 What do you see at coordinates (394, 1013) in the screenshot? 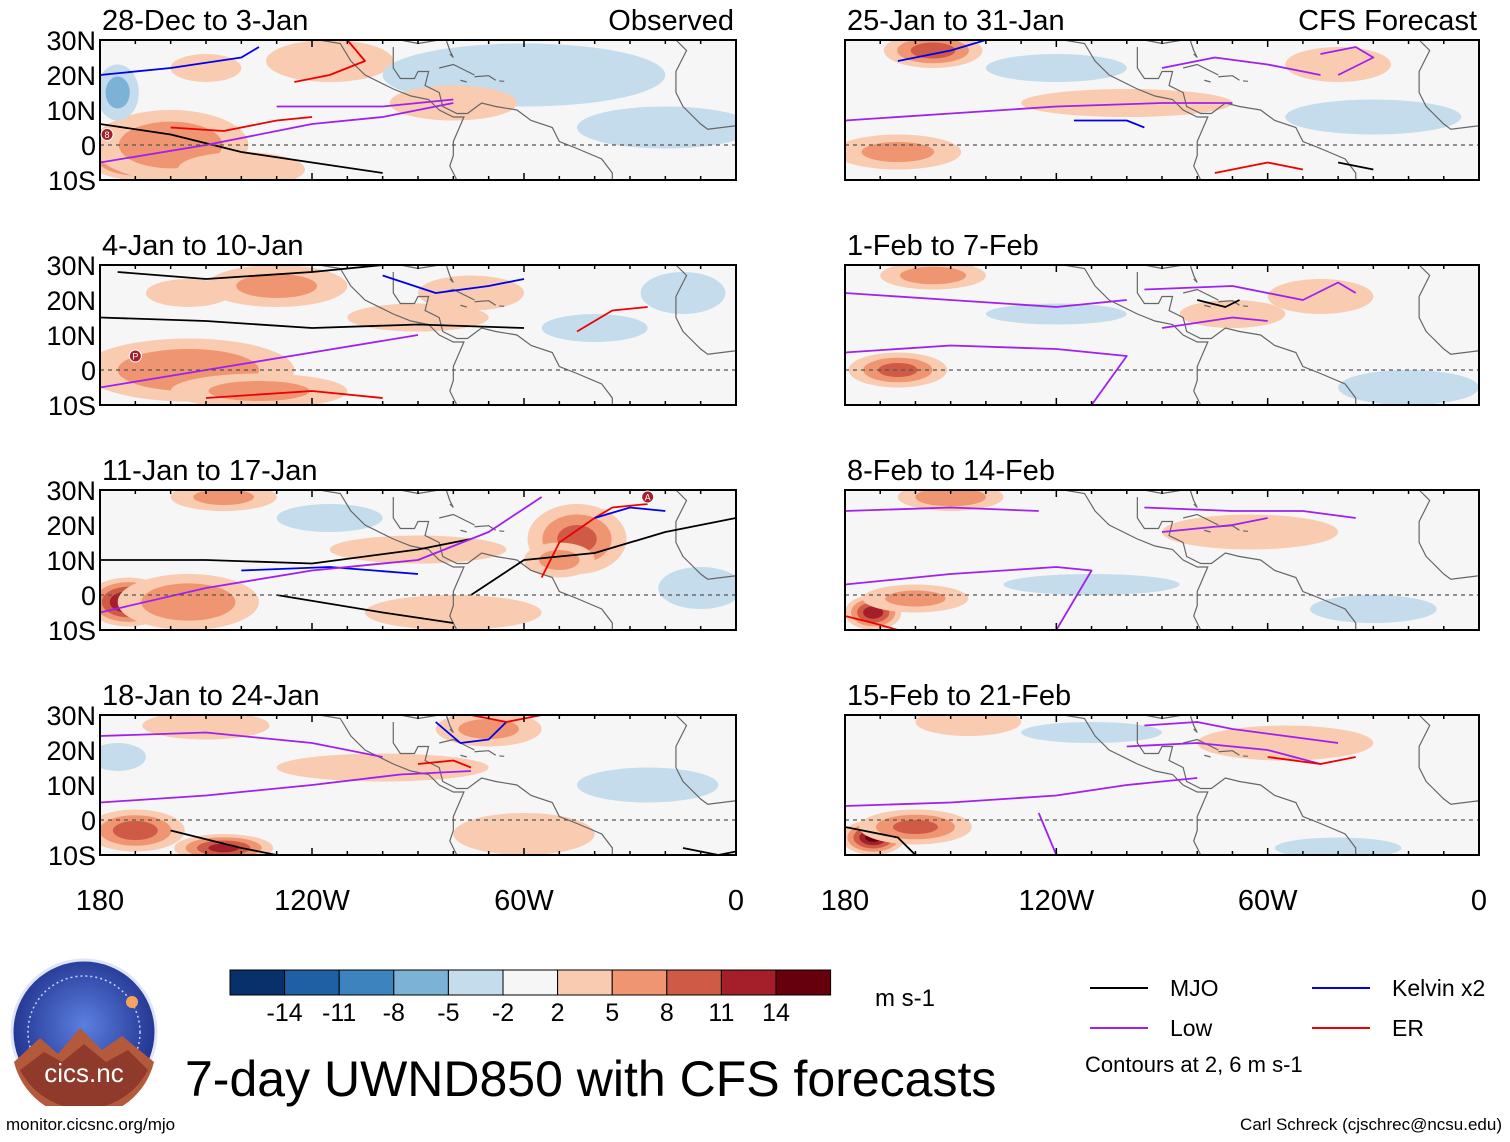
I see `colorbar-tick-label: -8` at bounding box center [394, 1013].